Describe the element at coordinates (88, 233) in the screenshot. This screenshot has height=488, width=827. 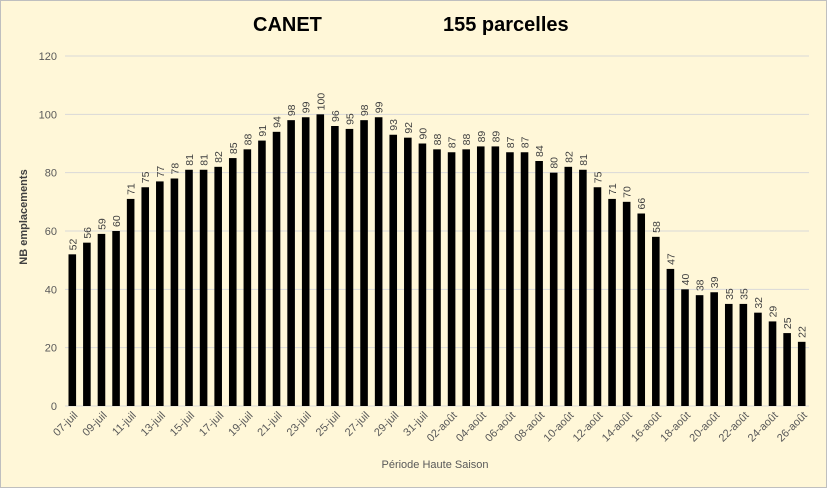
I see `data-label: 56` at that location.